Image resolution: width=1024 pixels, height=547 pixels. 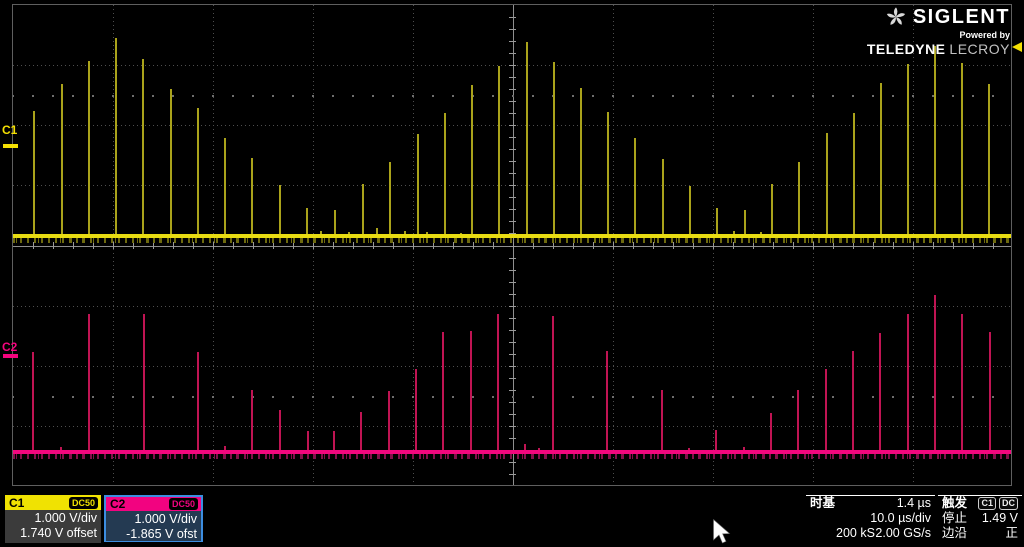 What do you see at coordinates (512, 452) in the screenshot?
I see `c2-baseline` at bounding box center [512, 452].